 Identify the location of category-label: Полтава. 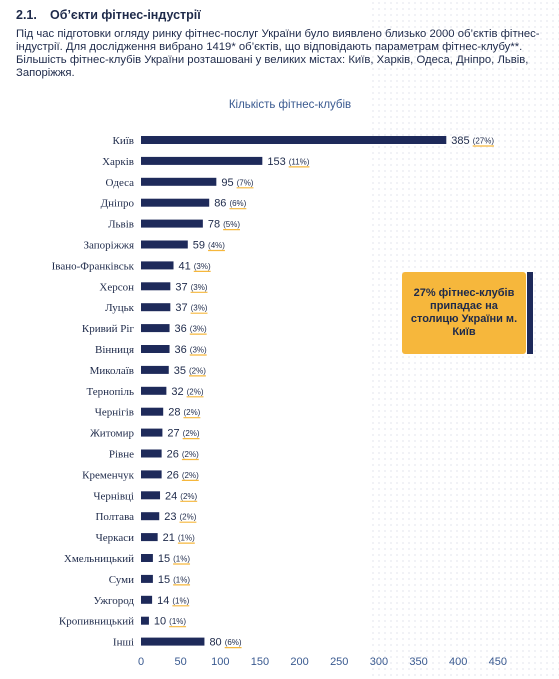
(114, 517).